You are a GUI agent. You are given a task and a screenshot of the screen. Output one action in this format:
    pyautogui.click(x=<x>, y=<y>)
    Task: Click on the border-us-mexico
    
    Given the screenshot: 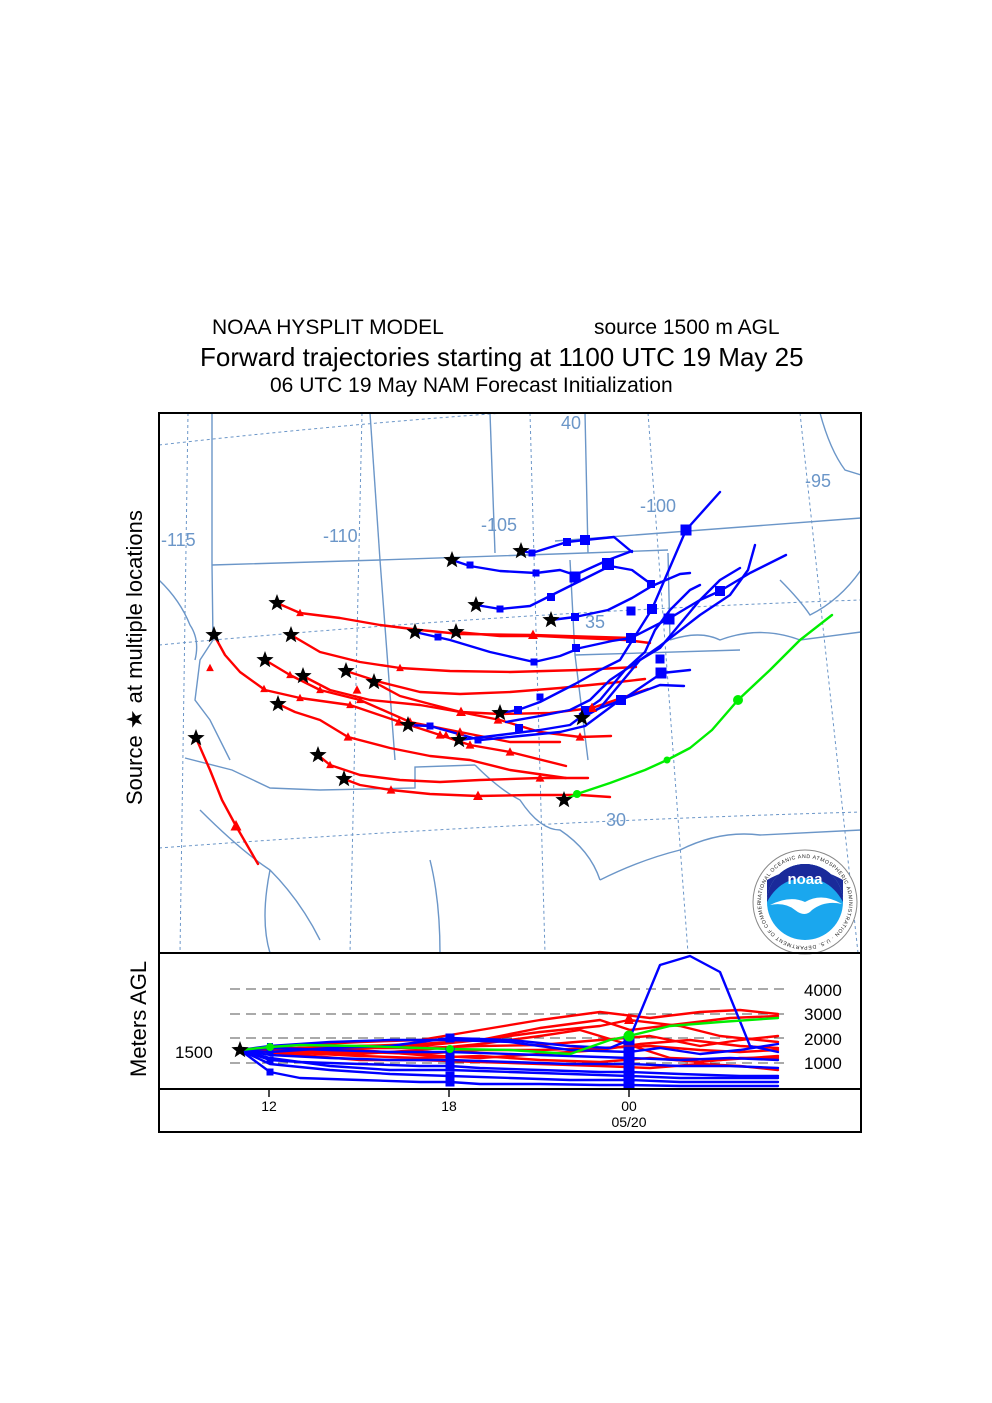 What is the action you would take?
    pyautogui.click(x=330, y=774)
    